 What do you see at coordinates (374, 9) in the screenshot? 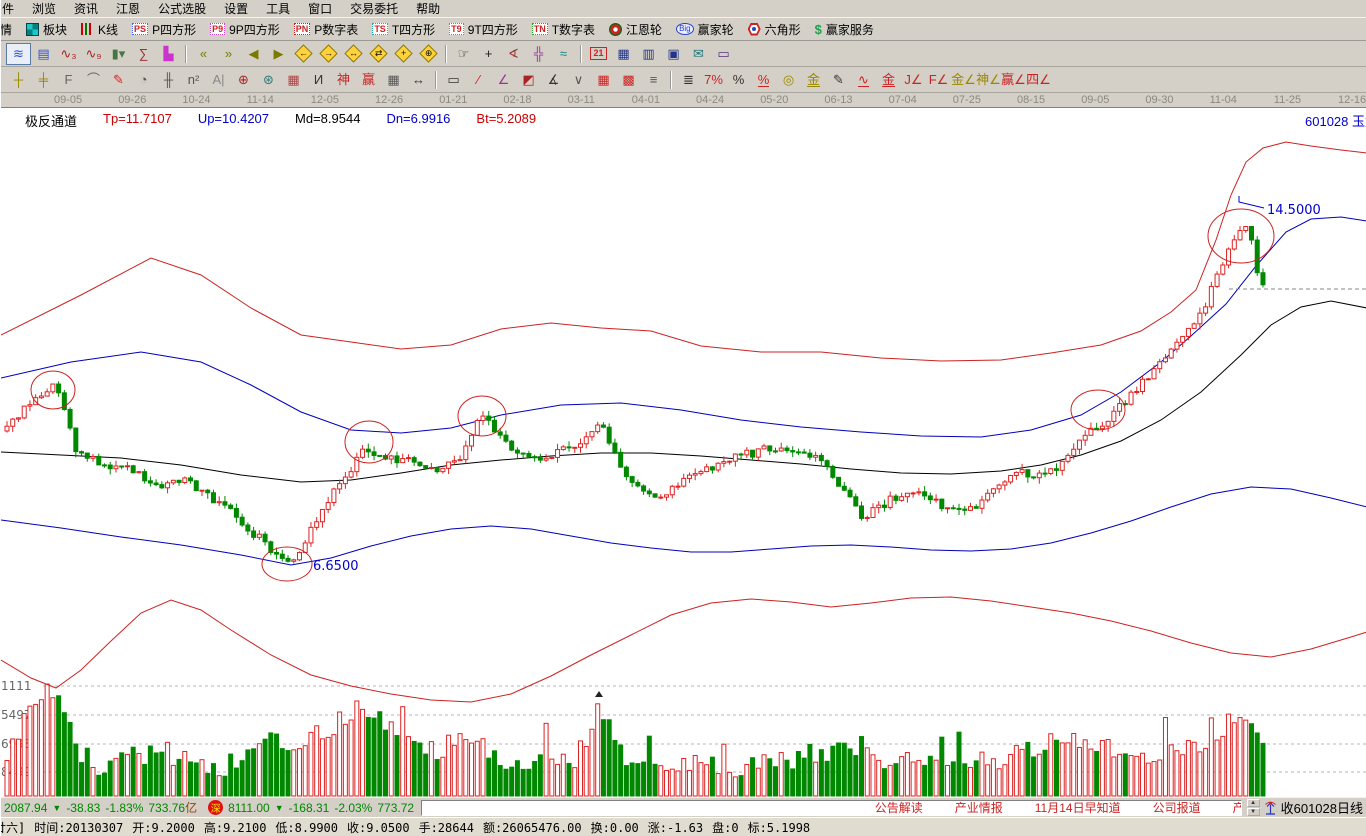
I see `menu-item-8: 交易委托` at bounding box center [374, 9].